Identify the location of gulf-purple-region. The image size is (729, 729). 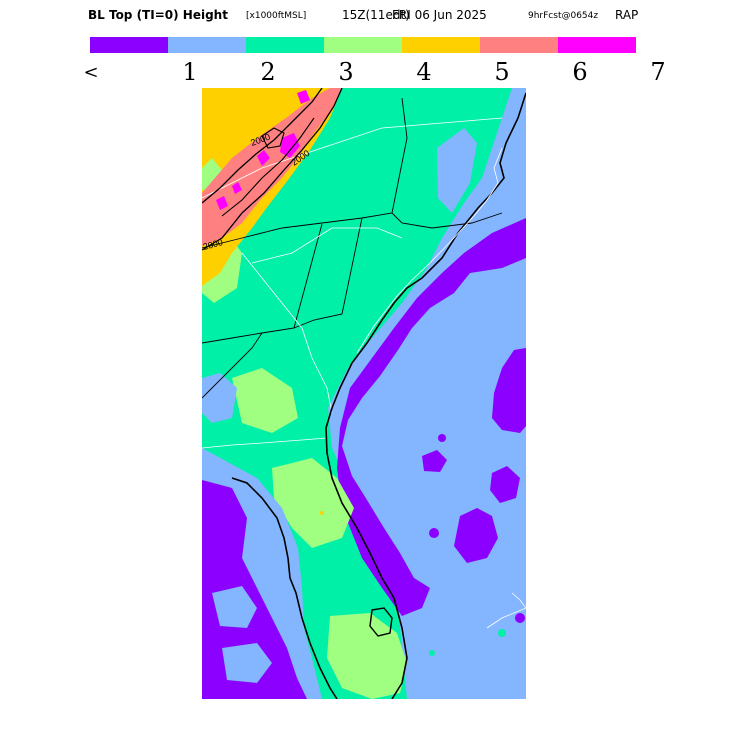
(254, 589).